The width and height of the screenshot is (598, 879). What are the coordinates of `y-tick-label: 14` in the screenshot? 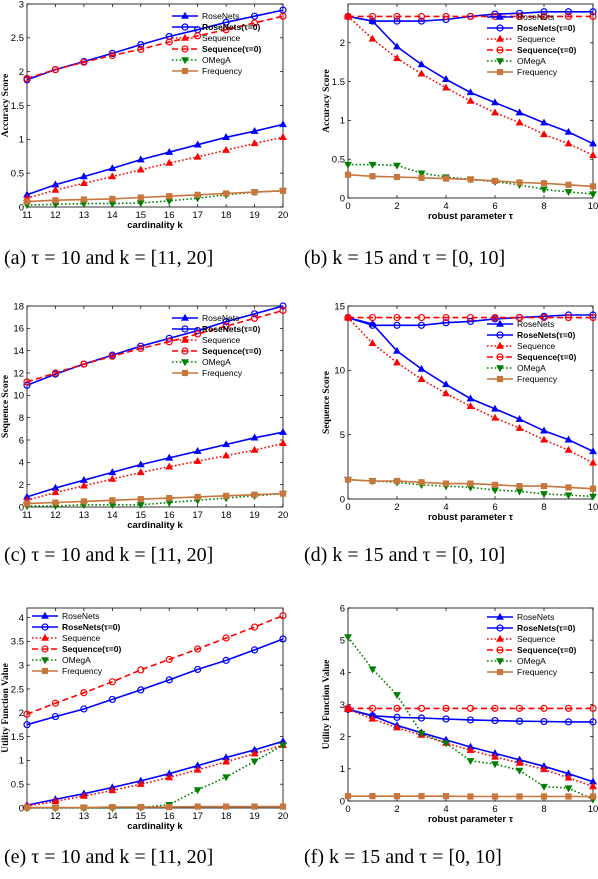 It's located at (18, 351).